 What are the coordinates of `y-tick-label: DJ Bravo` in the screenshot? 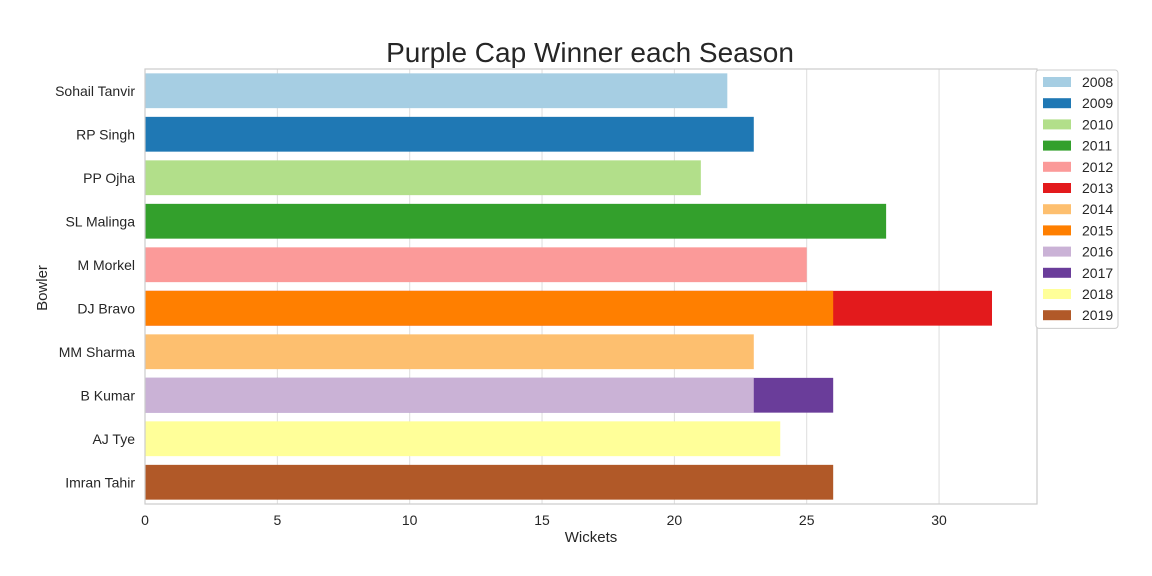 It's located at (106, 308).